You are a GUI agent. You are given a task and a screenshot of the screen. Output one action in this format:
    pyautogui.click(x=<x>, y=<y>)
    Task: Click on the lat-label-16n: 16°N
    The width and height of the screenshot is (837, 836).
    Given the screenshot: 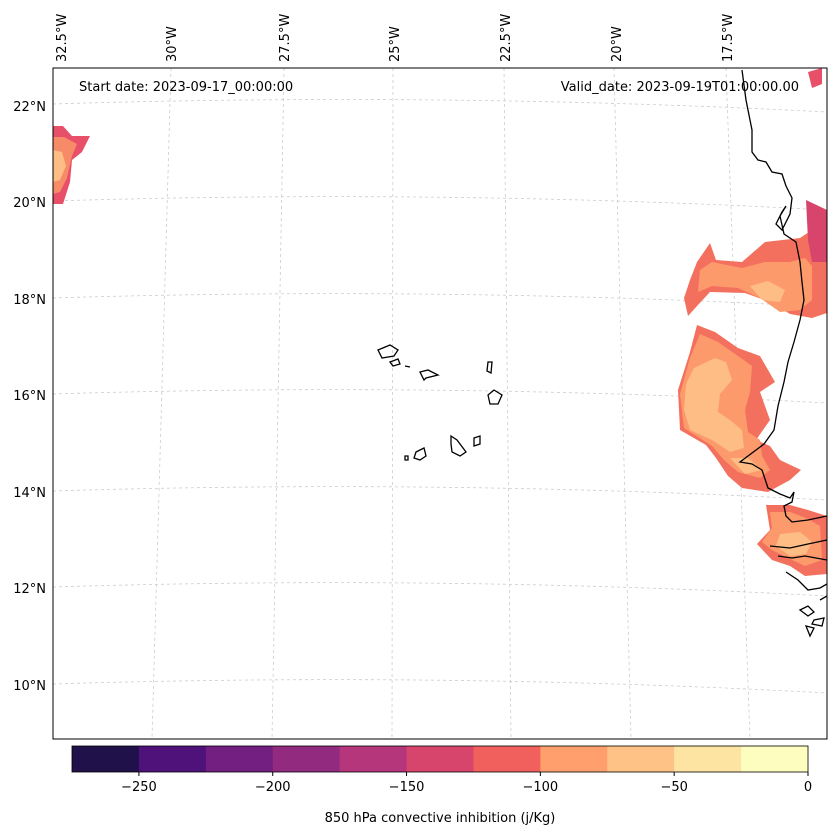 What is the action you would take?
    pyautogui.click(x=29, y=396)
    